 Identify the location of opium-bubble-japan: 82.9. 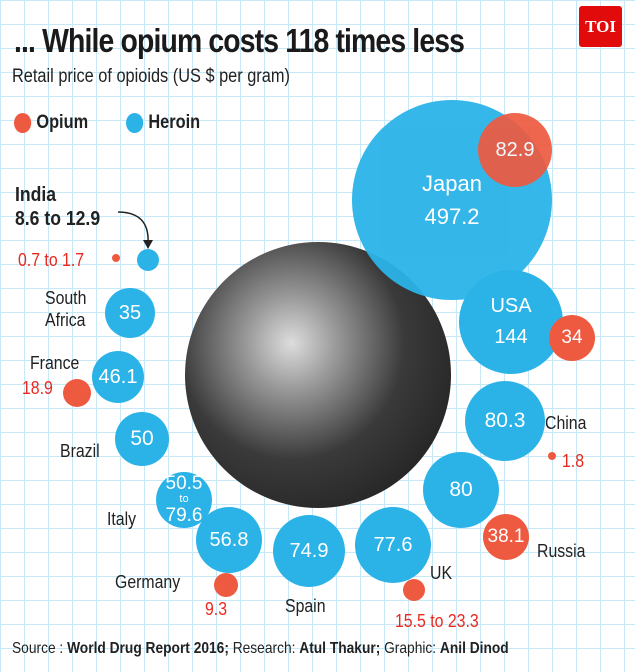
(515, 150).